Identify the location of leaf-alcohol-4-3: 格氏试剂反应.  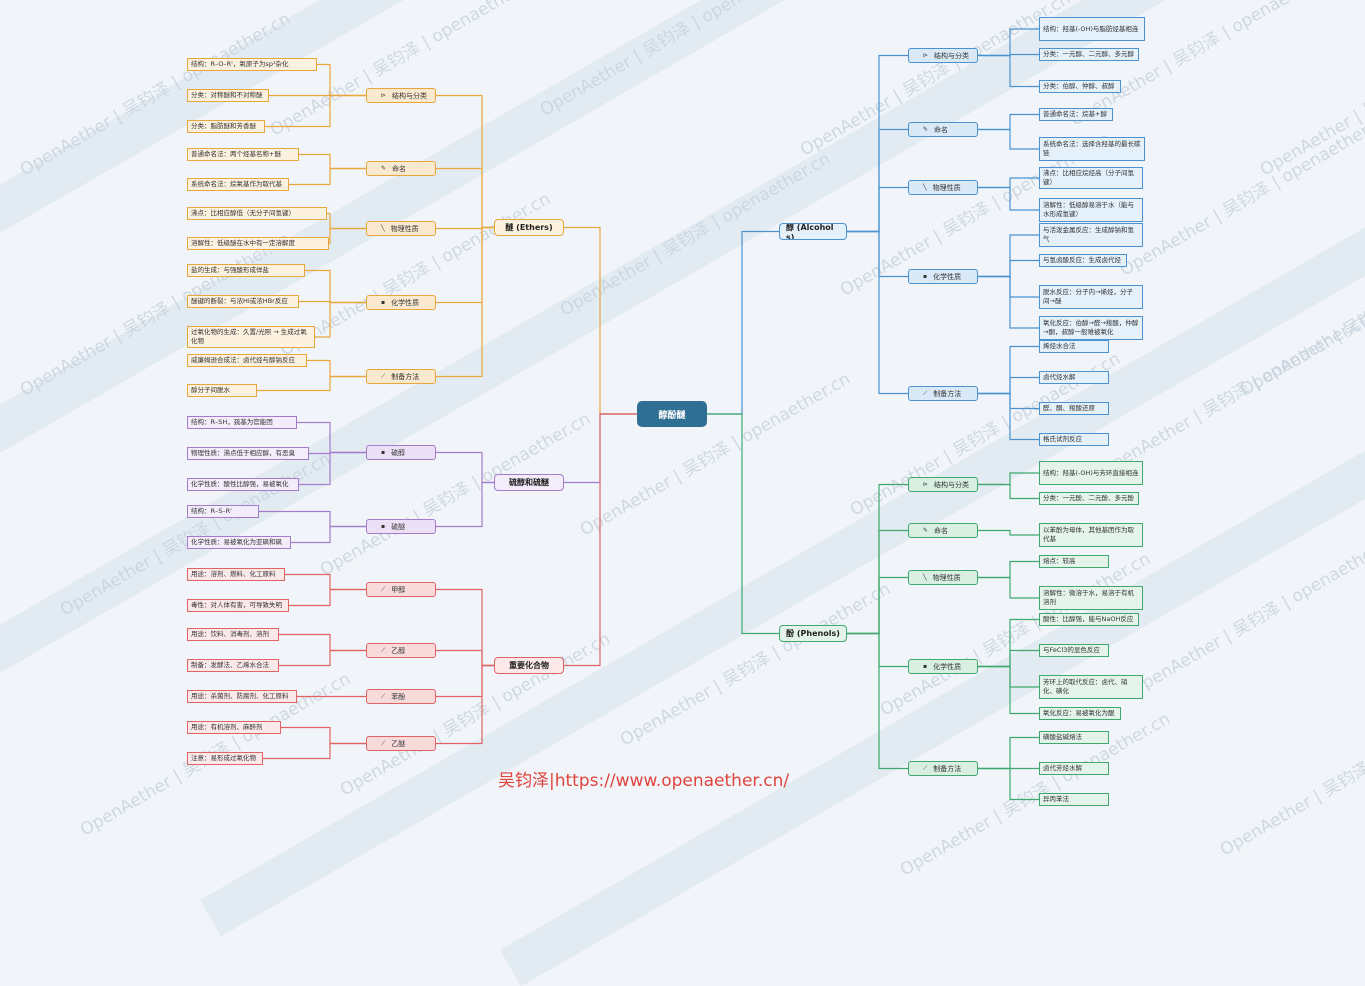
(1074, 439).